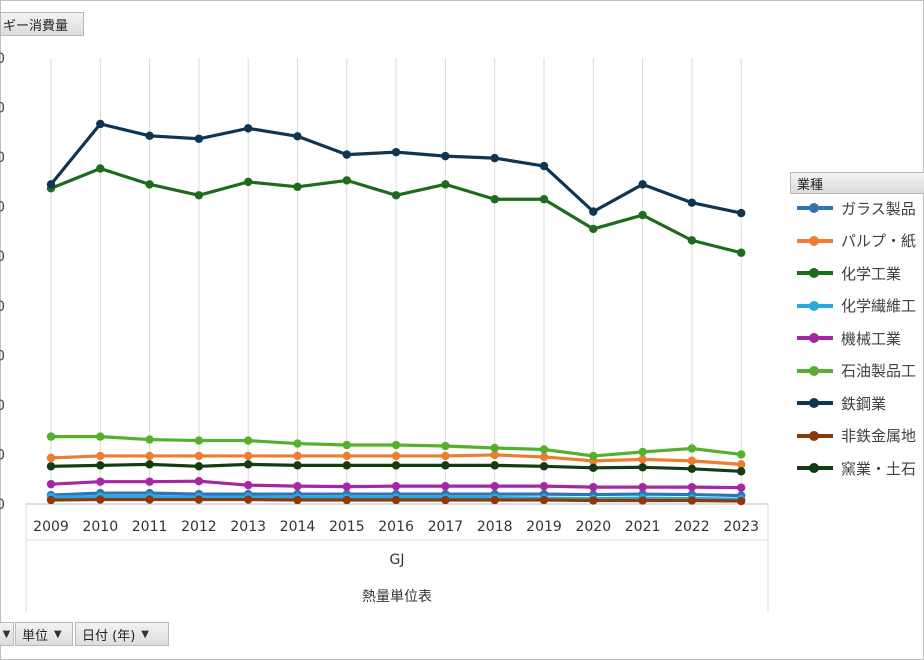 The image size is (924, 660). I want to click on x-tick-label: 2016, so click(396, 527).